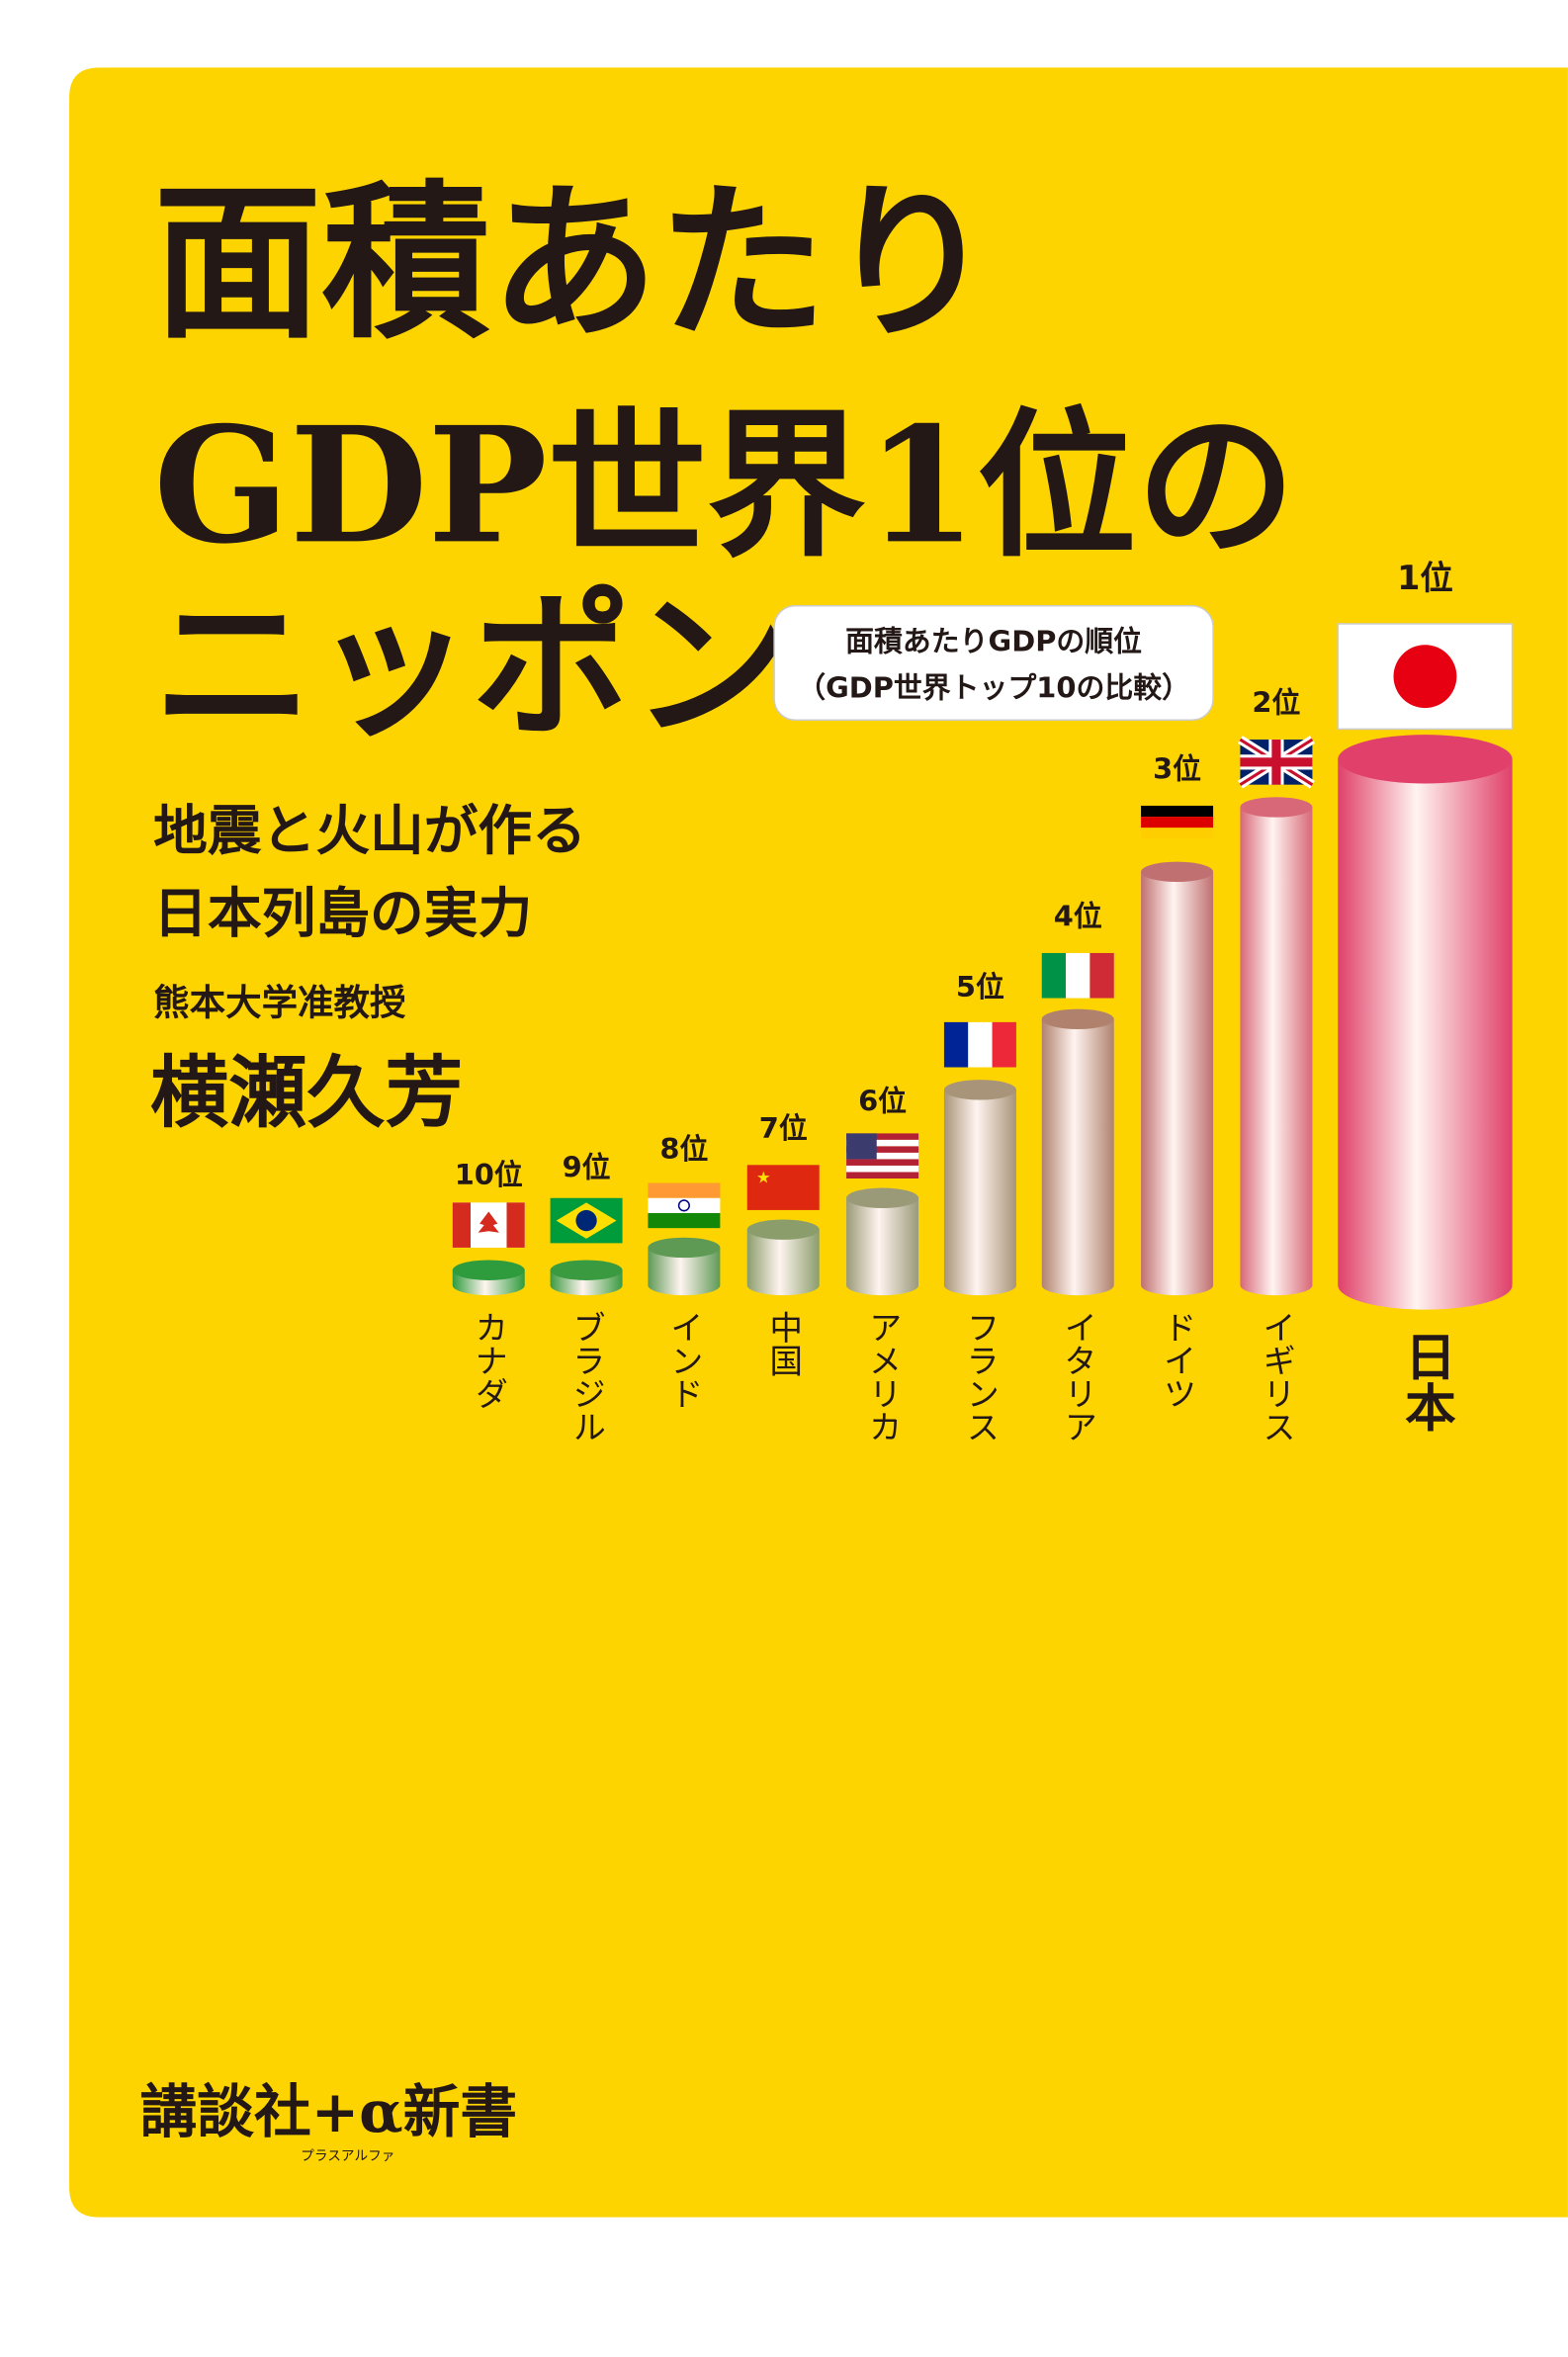 Image resolution: width=1568 pixels, height=2357 pixels. I want to click on publisher-reading: プラスアルファ, so click(347, 2156).